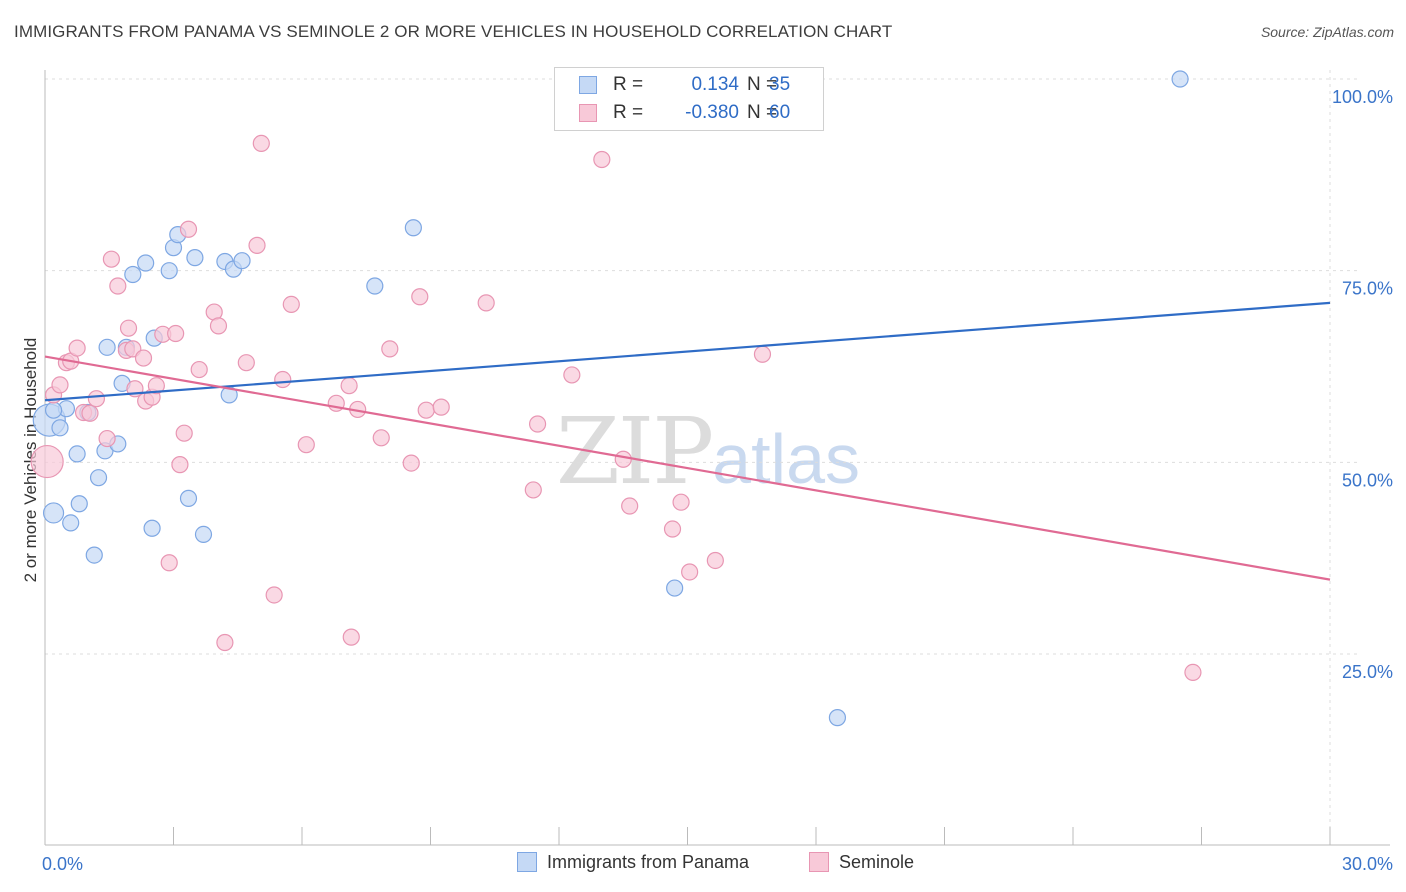  I want to click on y-tick-label: 100.0%, so click(1362, 97).